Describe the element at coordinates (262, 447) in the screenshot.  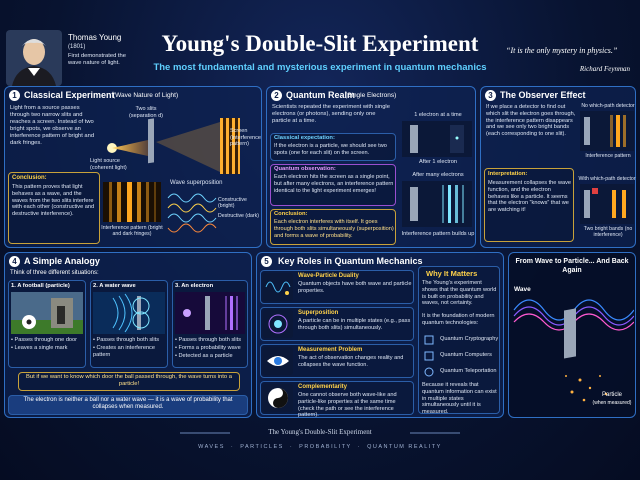
I see `keyword: PARTICLES` at that location.